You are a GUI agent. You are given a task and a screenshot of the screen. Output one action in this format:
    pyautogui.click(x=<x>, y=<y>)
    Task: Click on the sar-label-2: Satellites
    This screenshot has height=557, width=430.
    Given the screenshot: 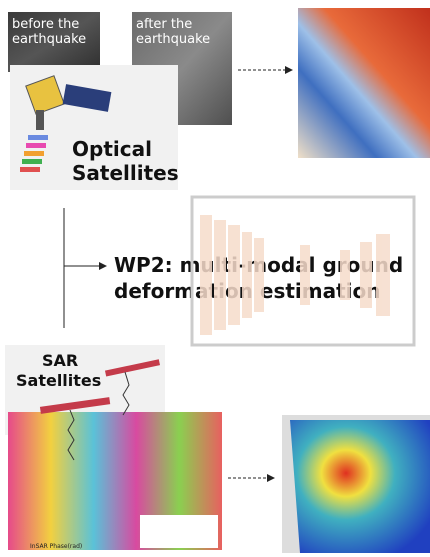 What is the action you would take?
    pyautogui.click(x=58, y=380)
    